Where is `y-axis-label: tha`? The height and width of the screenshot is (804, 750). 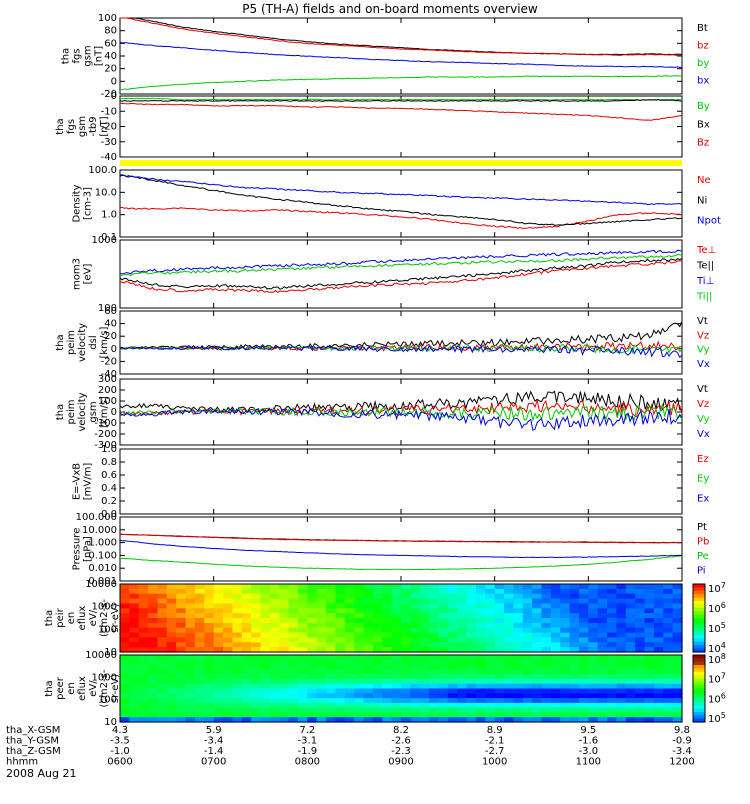 y-axis-label: tha is located at coordinates (60, 412).